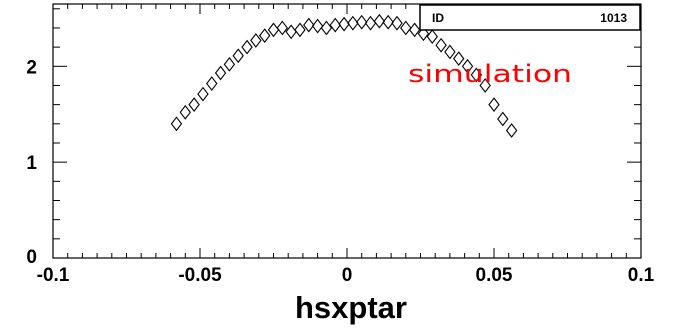  Describe the element at coordinates (613, 18) in the screenshot. I see `stats-box-value: 1013` at that location.